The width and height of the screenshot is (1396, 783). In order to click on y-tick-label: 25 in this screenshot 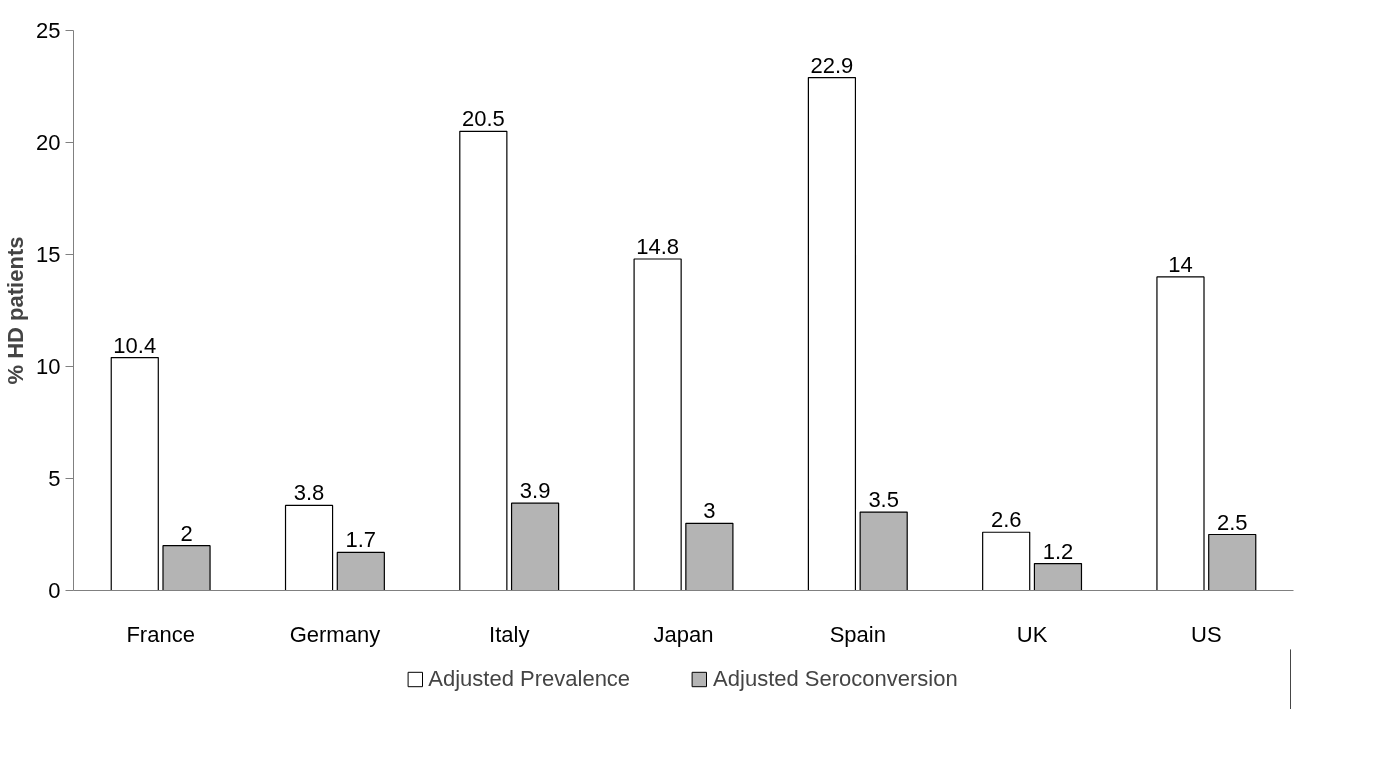, I will do `click(48, 30)`.